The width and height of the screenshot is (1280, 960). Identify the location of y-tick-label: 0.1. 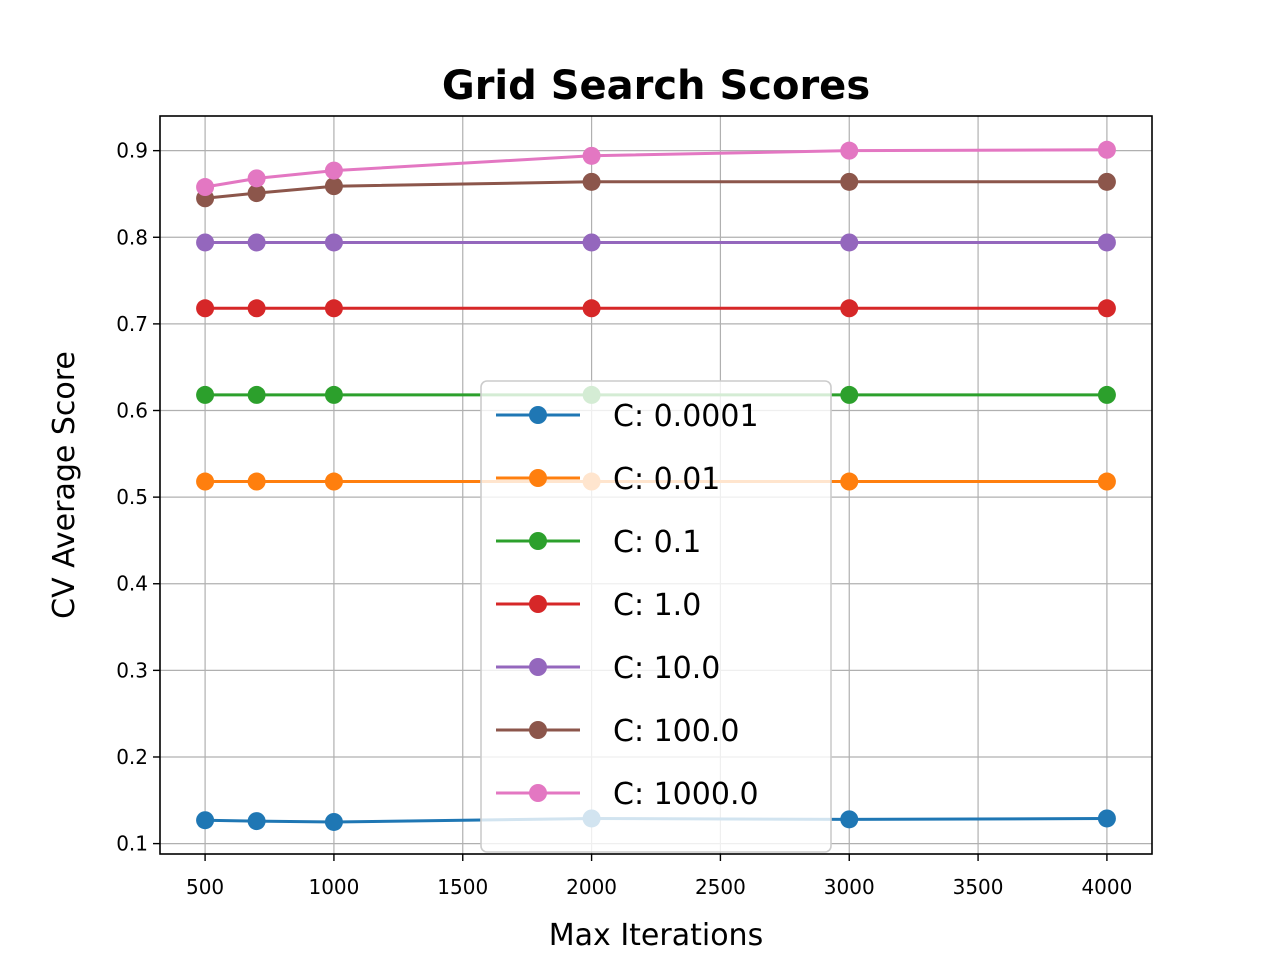
(132, 844).